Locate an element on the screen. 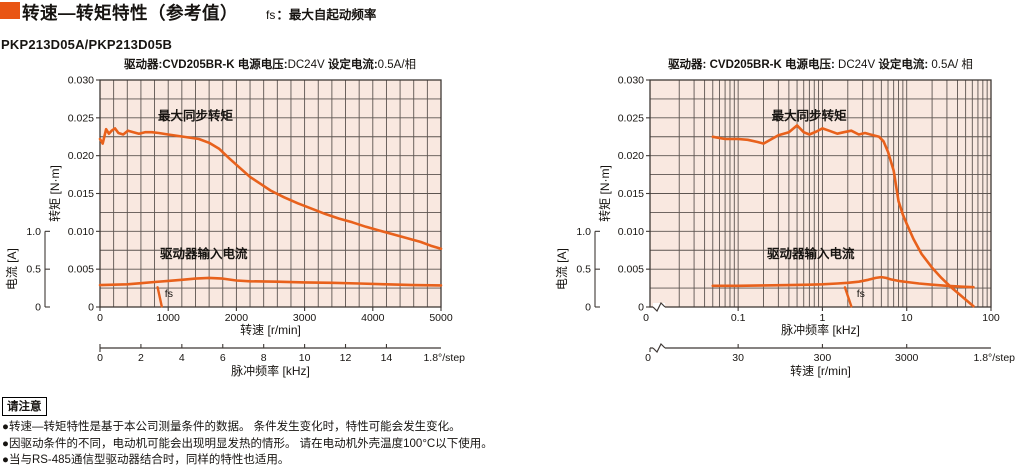  title-accent-square-icon is located at coordinates (10, 10).